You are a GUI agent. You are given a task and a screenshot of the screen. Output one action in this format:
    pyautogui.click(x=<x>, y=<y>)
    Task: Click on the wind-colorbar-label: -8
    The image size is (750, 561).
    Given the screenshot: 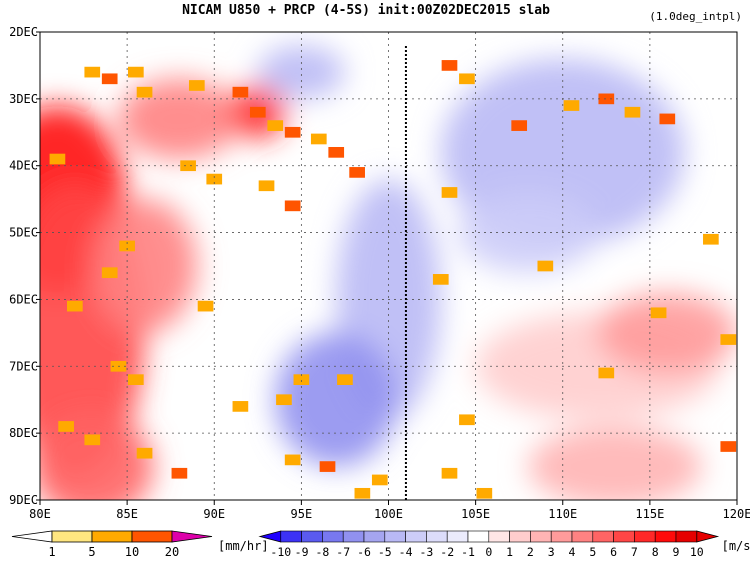 What is the action you would take?
    pyautogui.click(x=322, y=552)
    